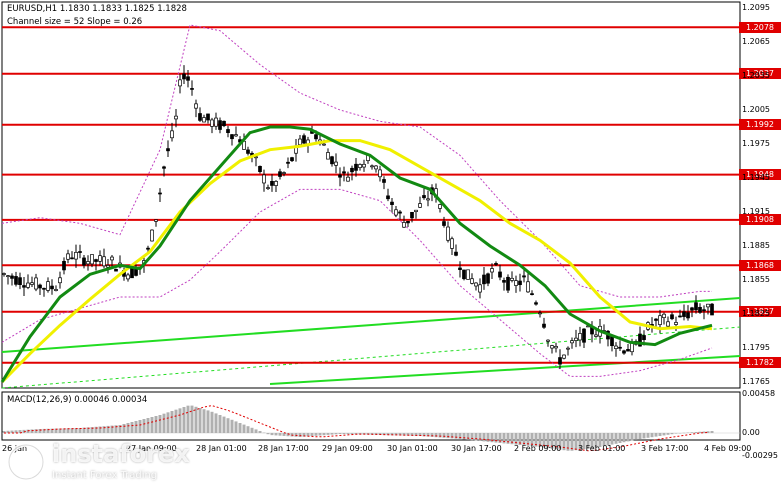  I want to click on level-price-tag: 1.2037, so click(760, 74).